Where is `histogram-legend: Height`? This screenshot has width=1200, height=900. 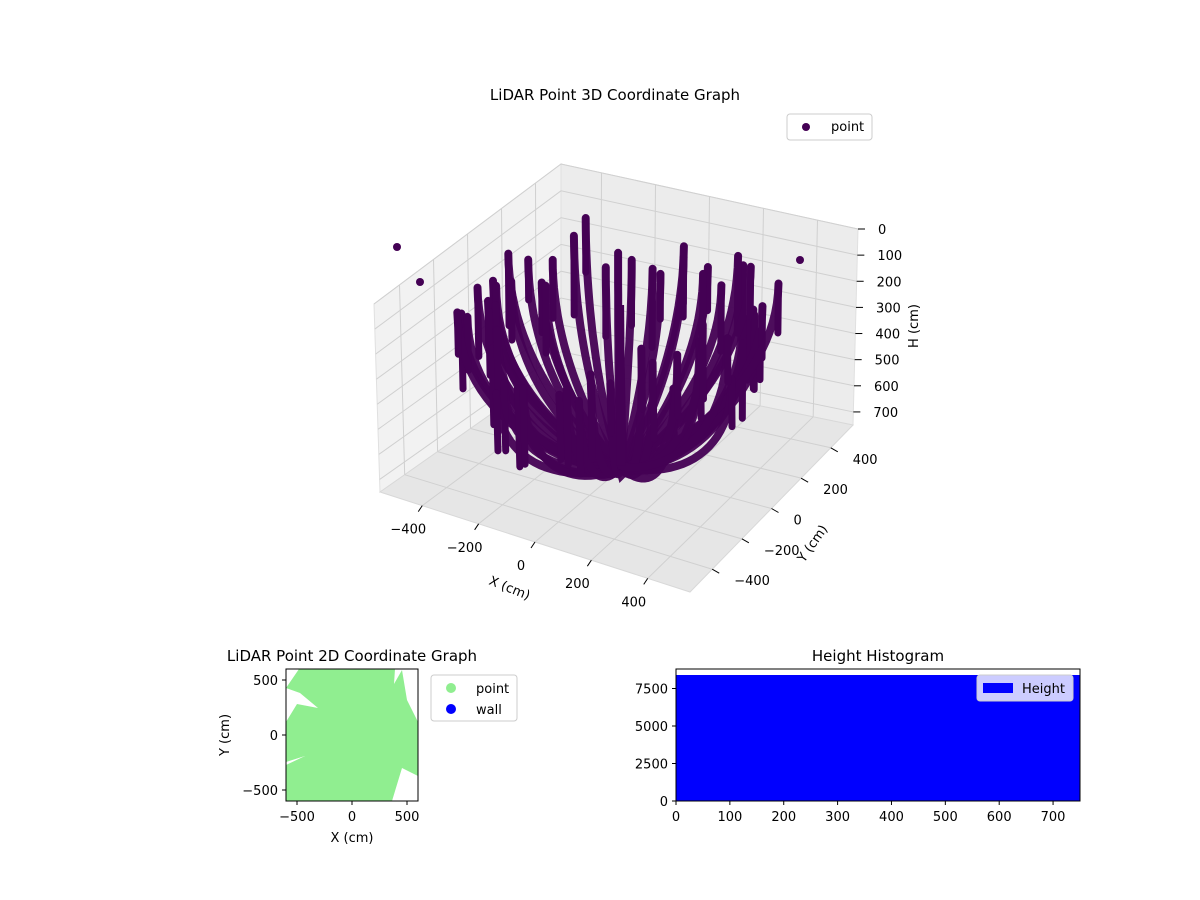 histogram-legend: Height is located at coordinates (1025, 688).